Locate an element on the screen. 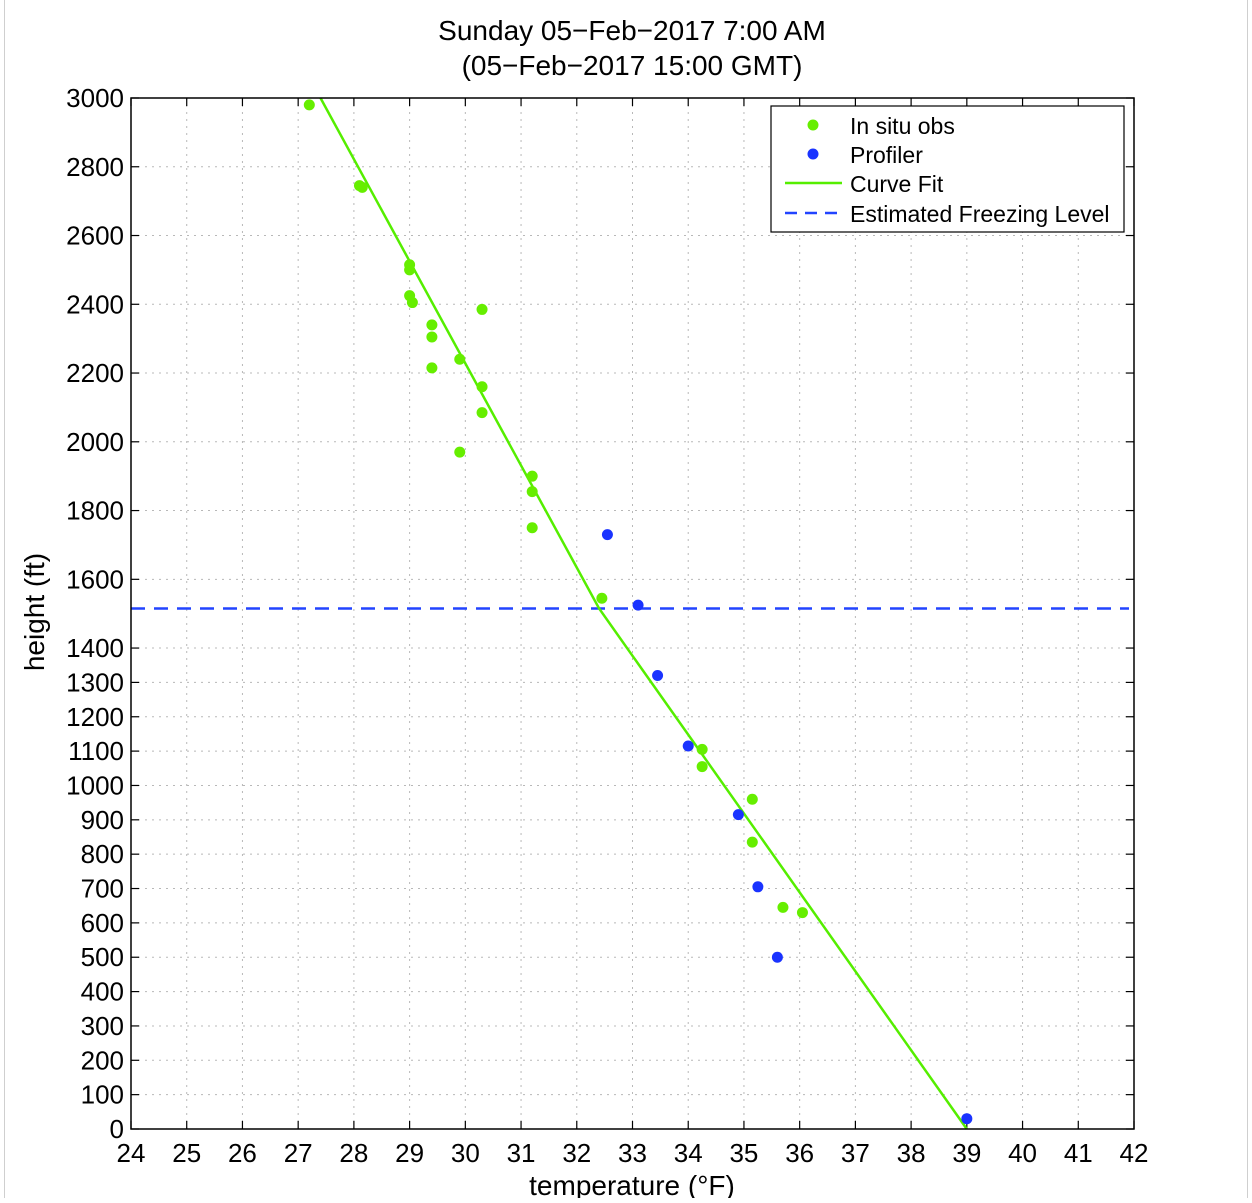 The width and height of the screenshot is (1252, 1203). x-tick-label: 41 is located at coordinates (1078, 1153).